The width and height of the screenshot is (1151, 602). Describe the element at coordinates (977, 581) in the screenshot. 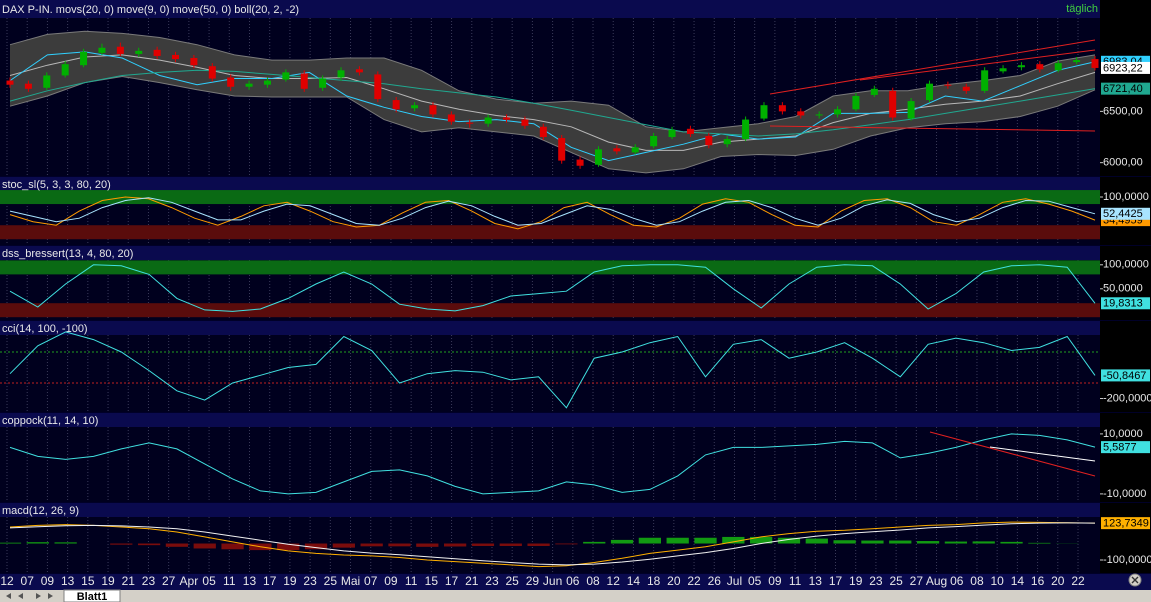

I see `x-tick-label: 08` at that location.